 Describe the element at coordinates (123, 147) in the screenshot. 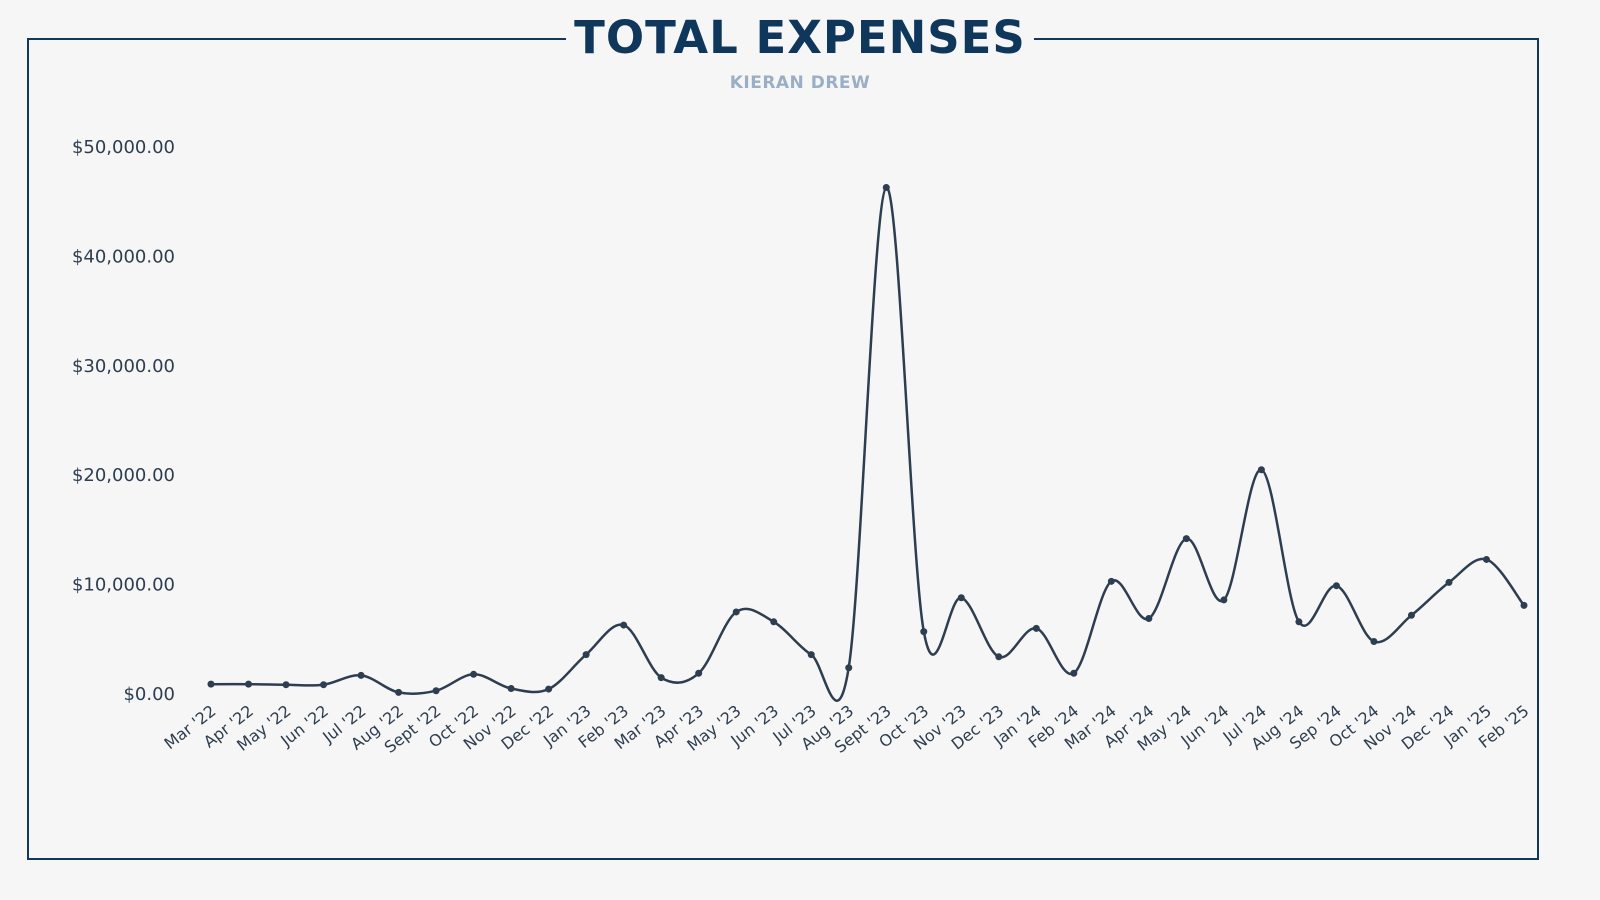

I see `y-tick-label: $50,000.00` at that location.